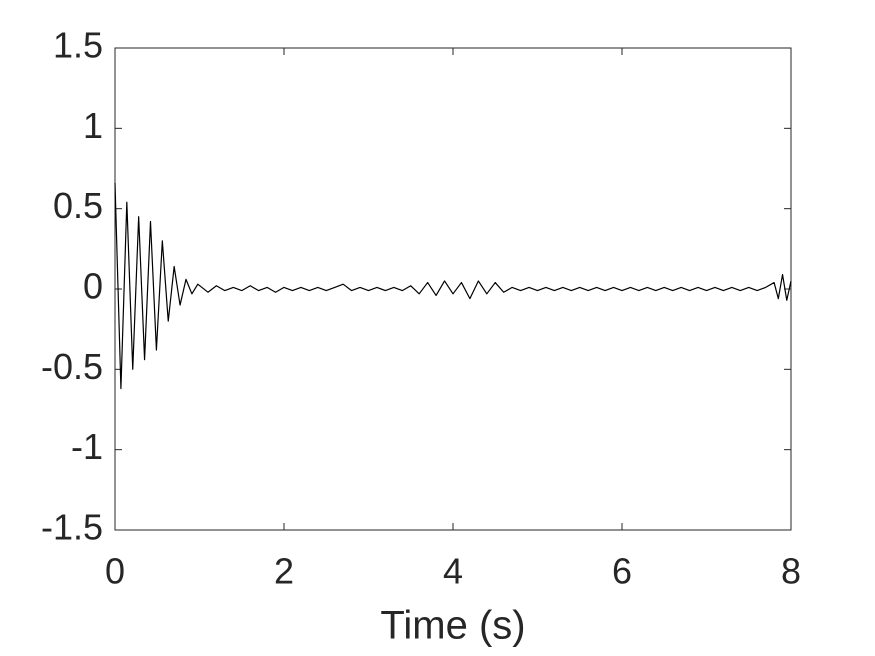 This screenshot has width=875, height=656. I want to click on x-axis-label: Time (s), so click(452, 626).